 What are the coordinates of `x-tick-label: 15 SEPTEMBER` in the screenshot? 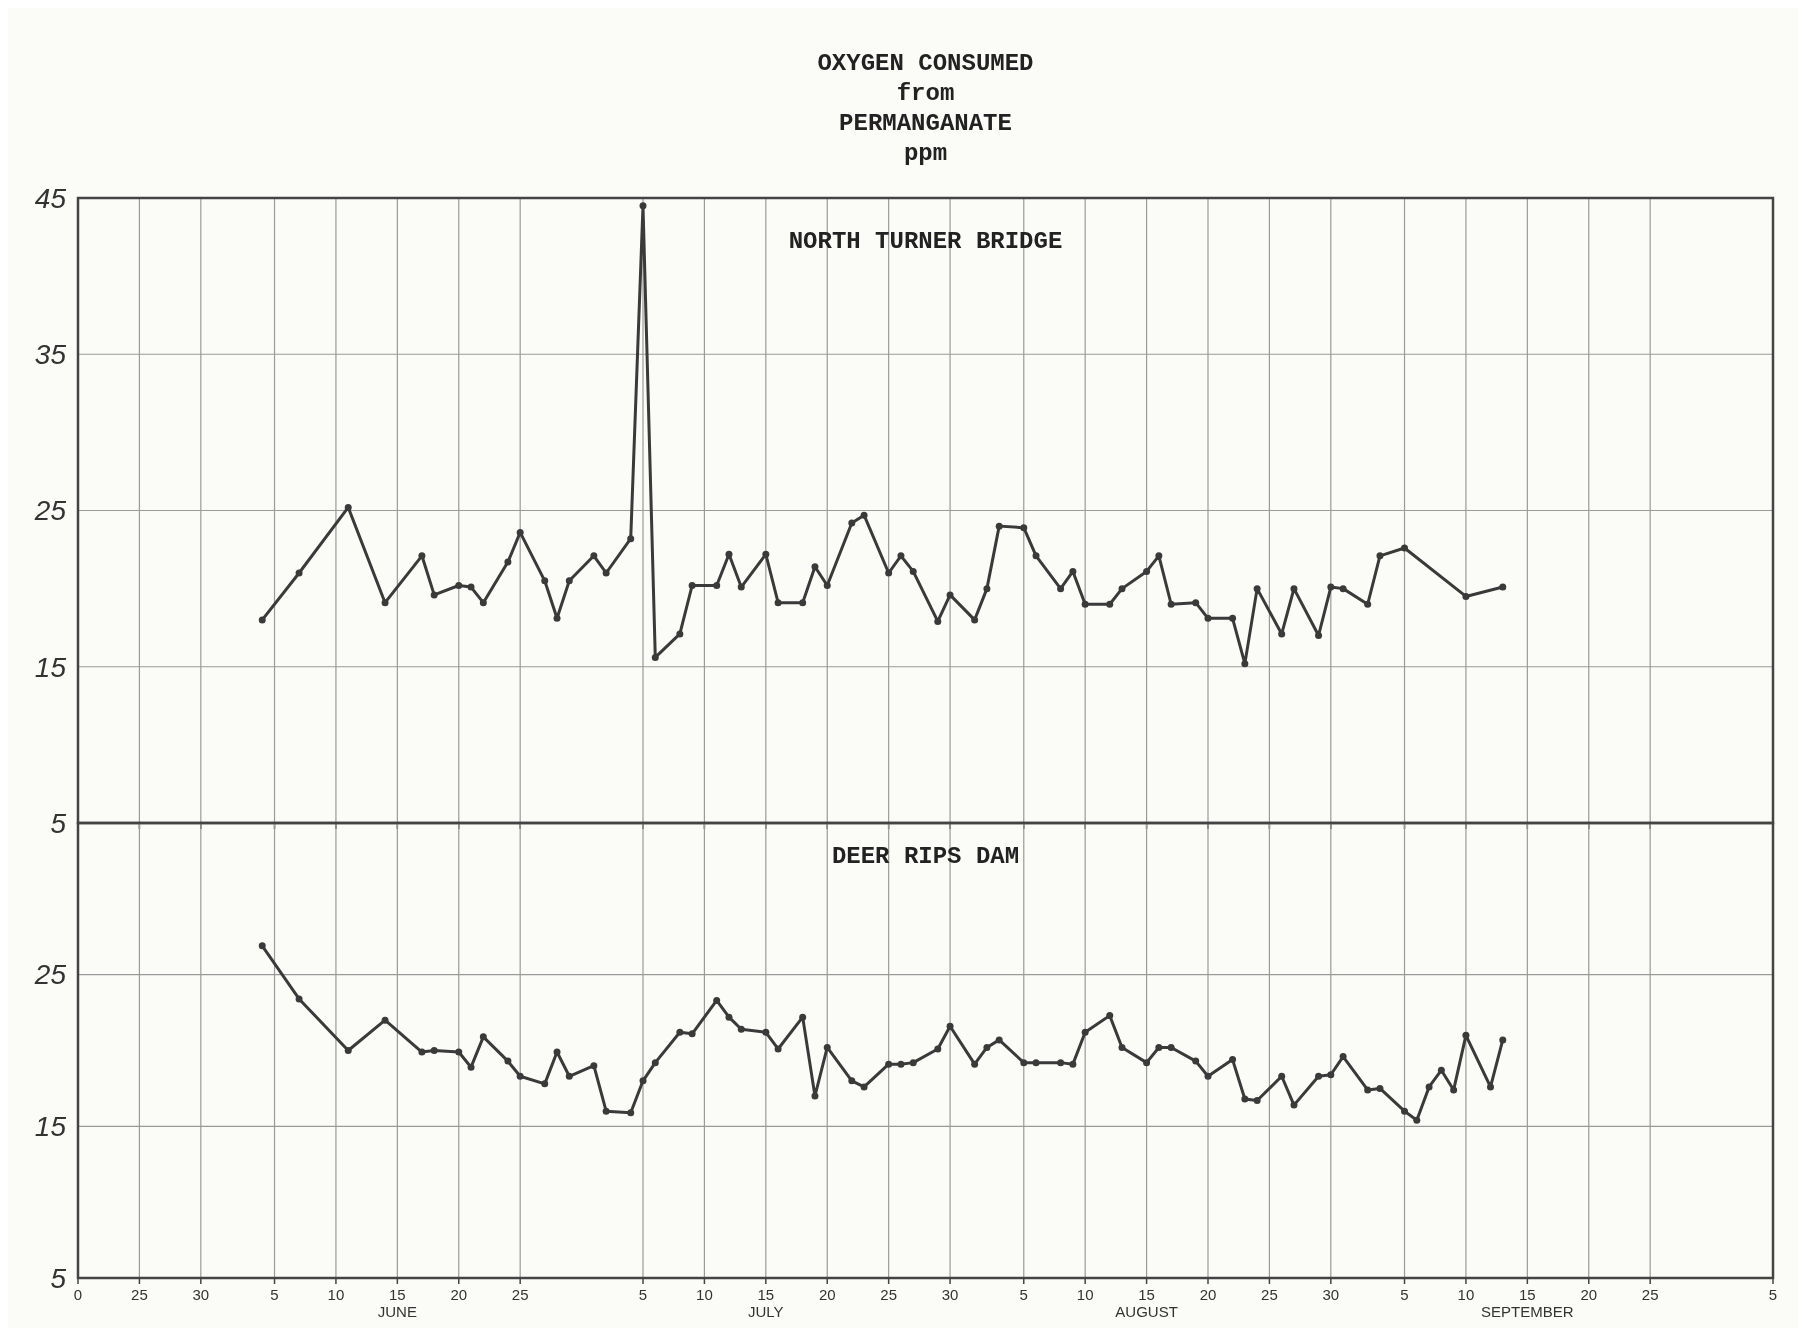 It's located at (1527, 1303).